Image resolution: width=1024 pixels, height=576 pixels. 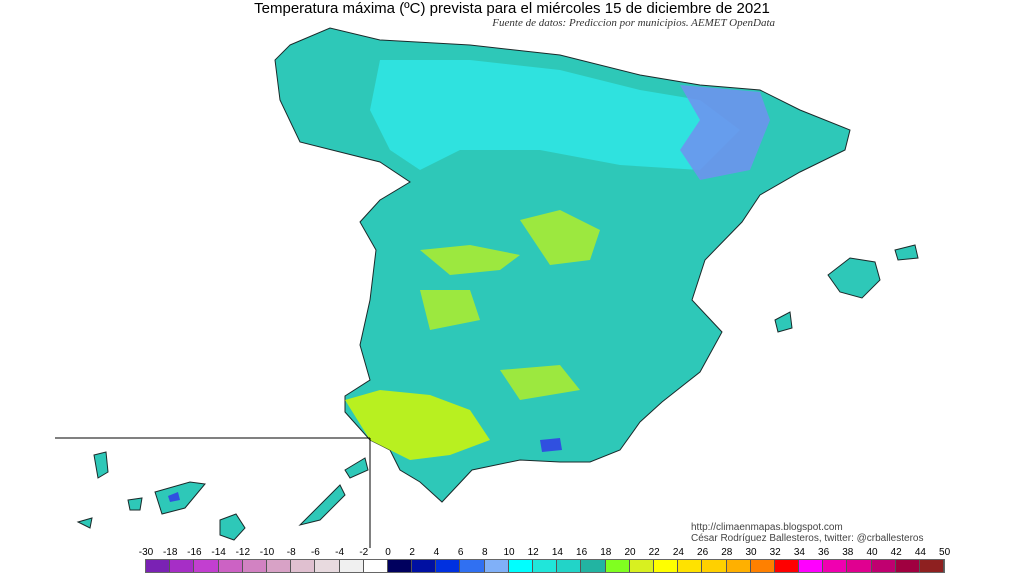 What do you see at coordinates (135, 504) in the screenshot?
I see `island-la-gomera` at bounding box center [135, 504].